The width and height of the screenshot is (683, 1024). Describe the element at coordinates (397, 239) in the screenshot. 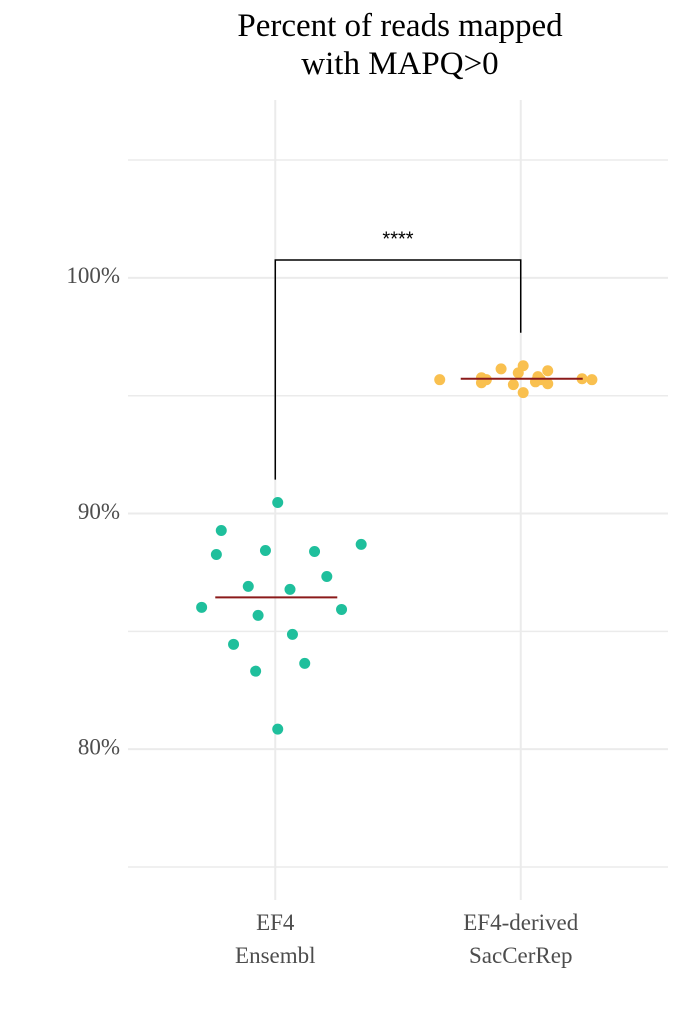

I see `significance-label: ****` at that location.